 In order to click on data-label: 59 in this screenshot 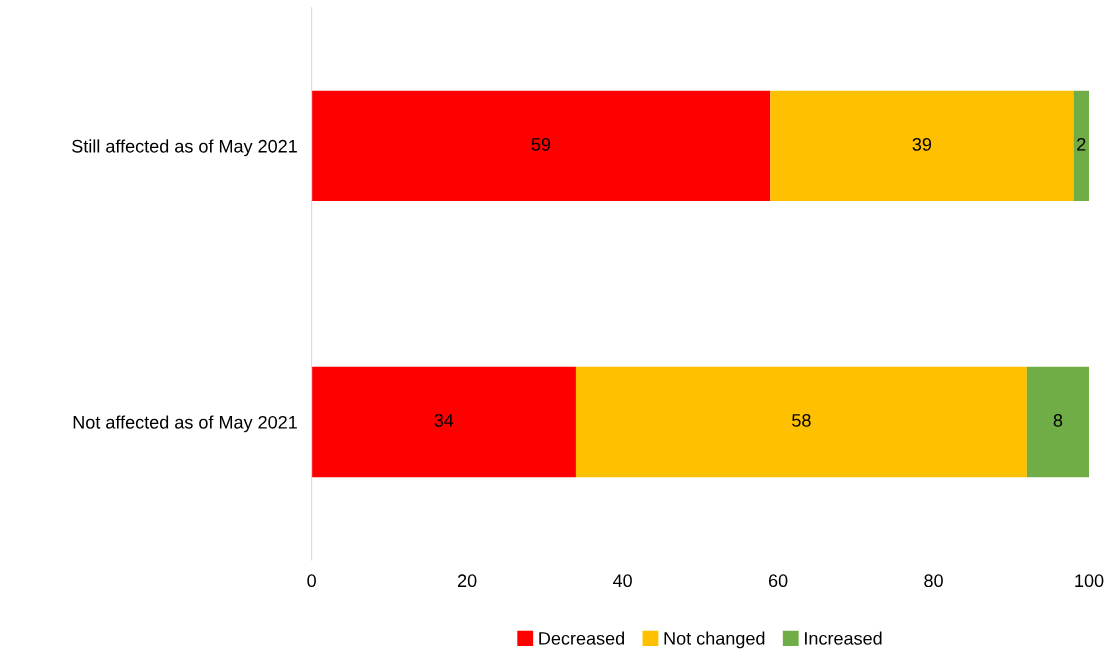, I will do `click(541, 144)`.